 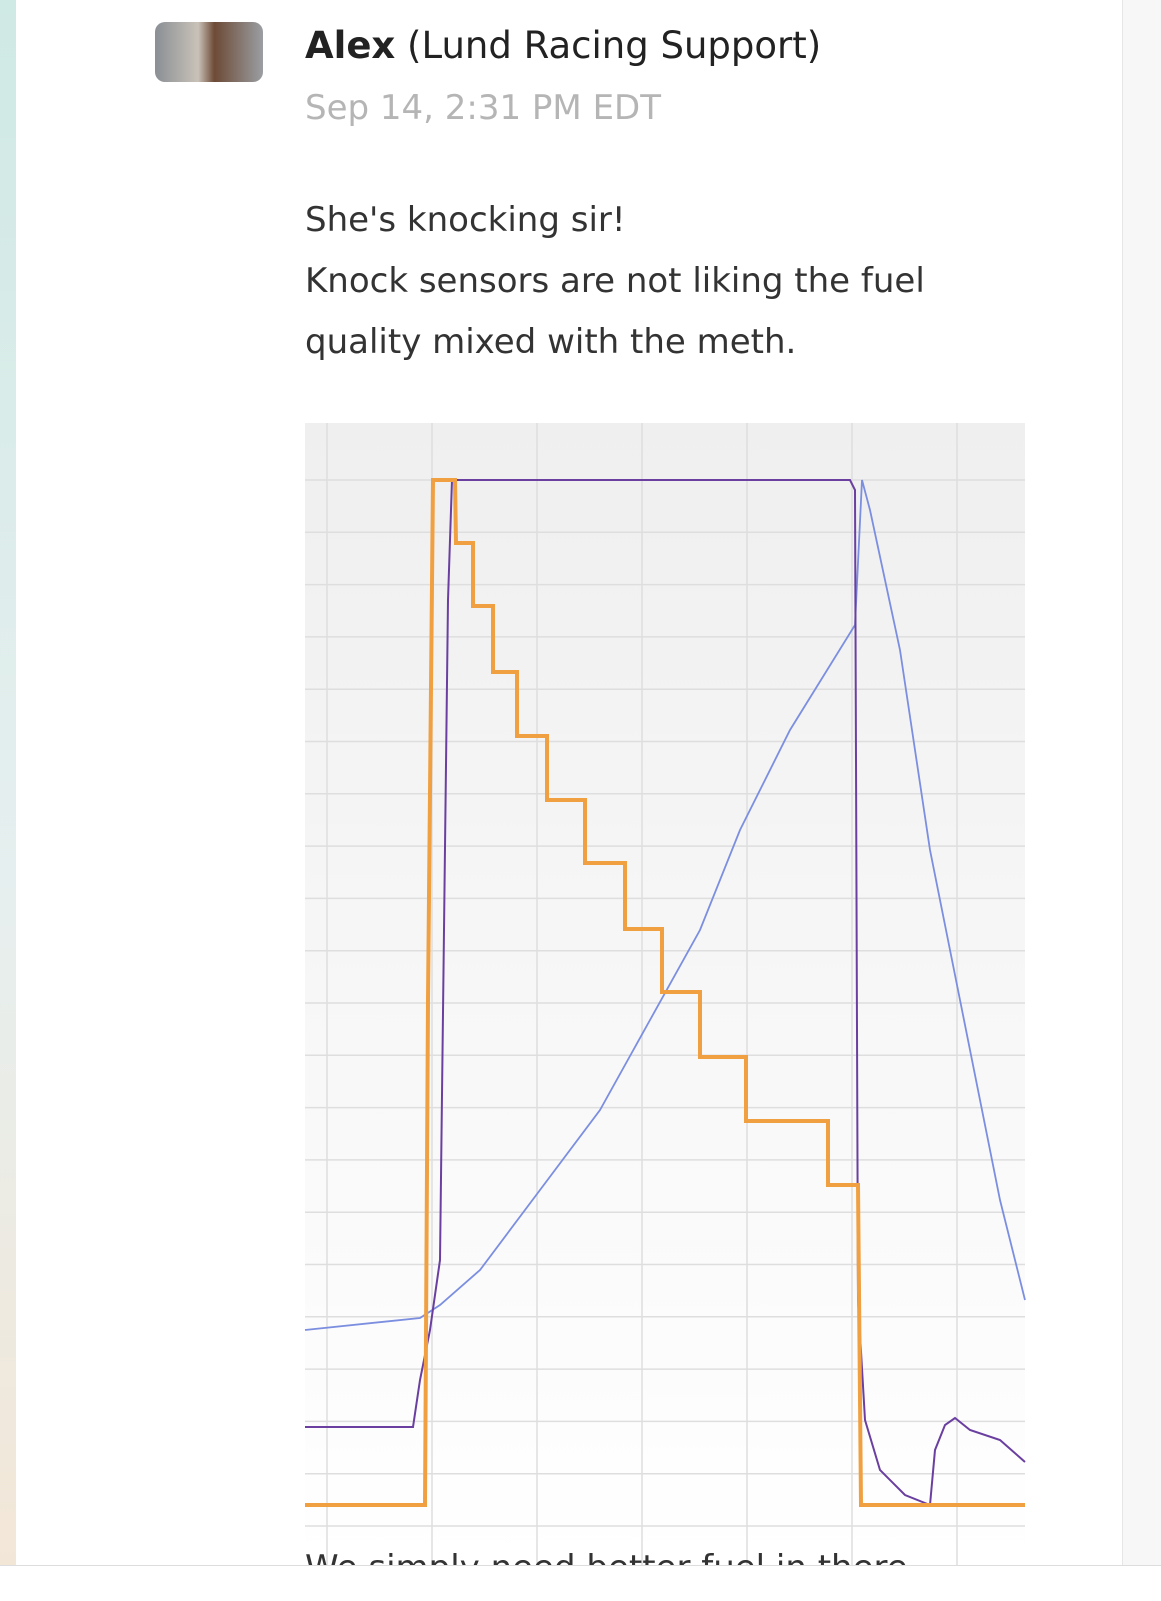 I want to click on side-strip, so click(x=8, y=800).